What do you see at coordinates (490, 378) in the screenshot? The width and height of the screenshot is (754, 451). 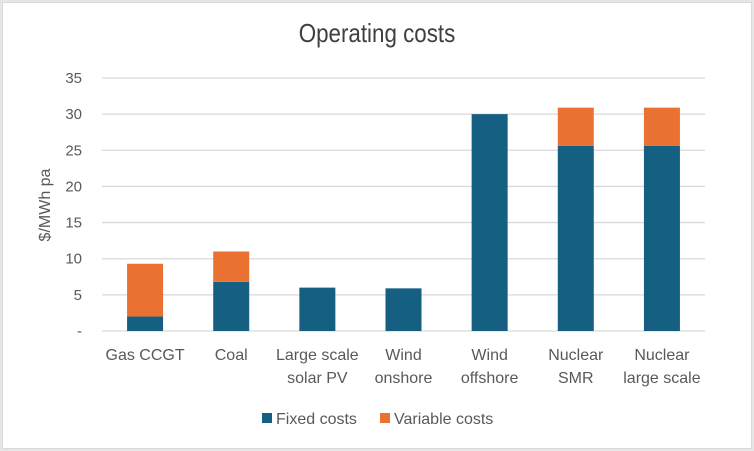 I see `x-tick-label: offshore` at bounding box center [490, 378].